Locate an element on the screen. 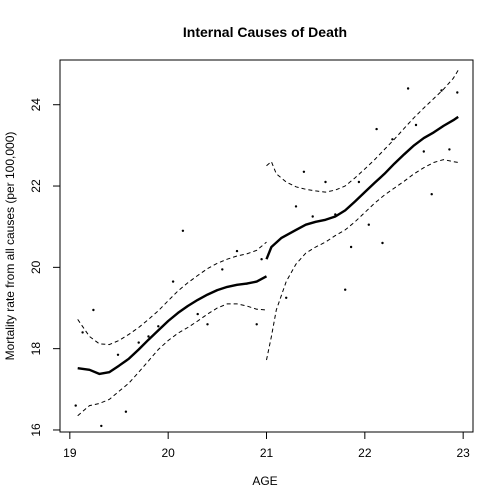 The width and height of the screenshot is (504, 504). x-tick-label: 23 is located at coordinates (463, 453).